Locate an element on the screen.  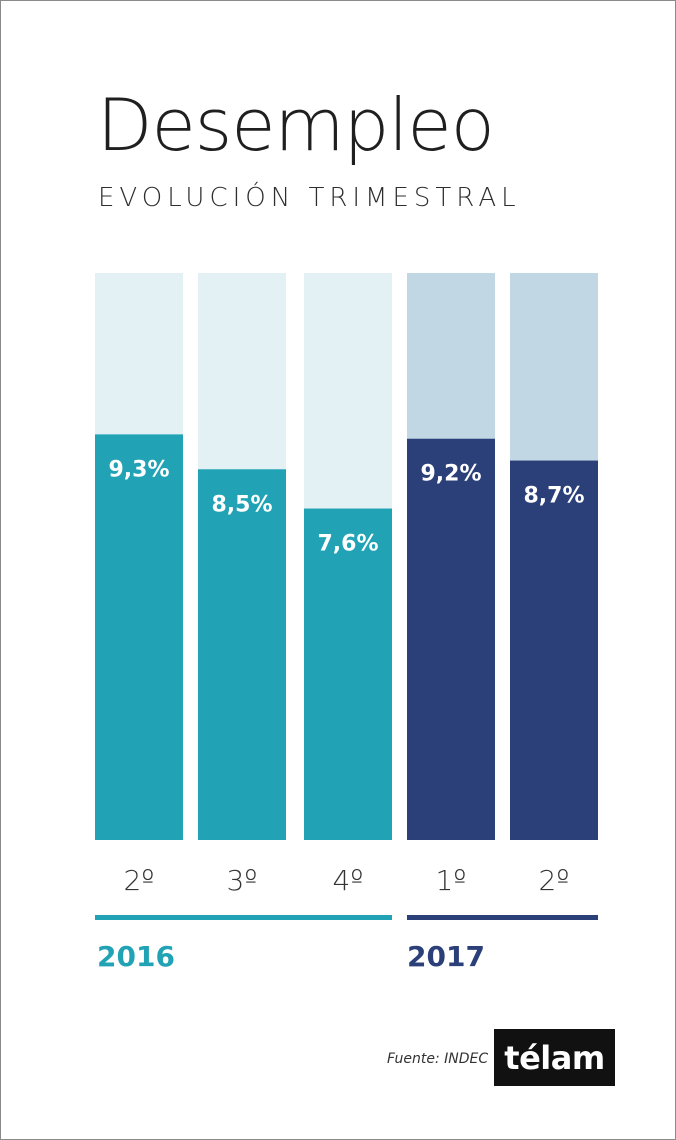
telam-logo: télam is located at coordinates (554, 1057).